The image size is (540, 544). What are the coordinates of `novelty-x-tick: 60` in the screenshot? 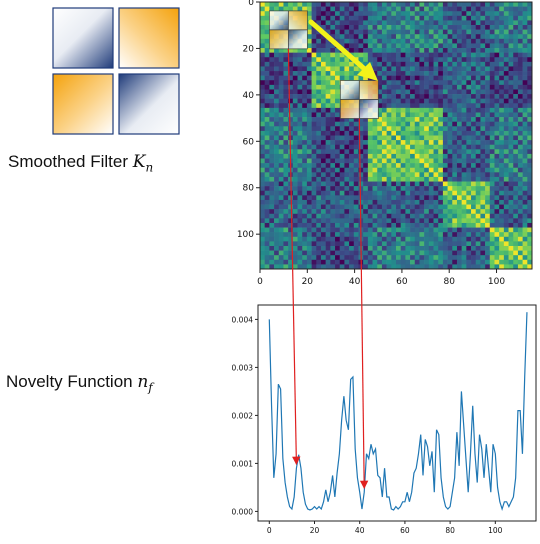 It's located at (405, 528).